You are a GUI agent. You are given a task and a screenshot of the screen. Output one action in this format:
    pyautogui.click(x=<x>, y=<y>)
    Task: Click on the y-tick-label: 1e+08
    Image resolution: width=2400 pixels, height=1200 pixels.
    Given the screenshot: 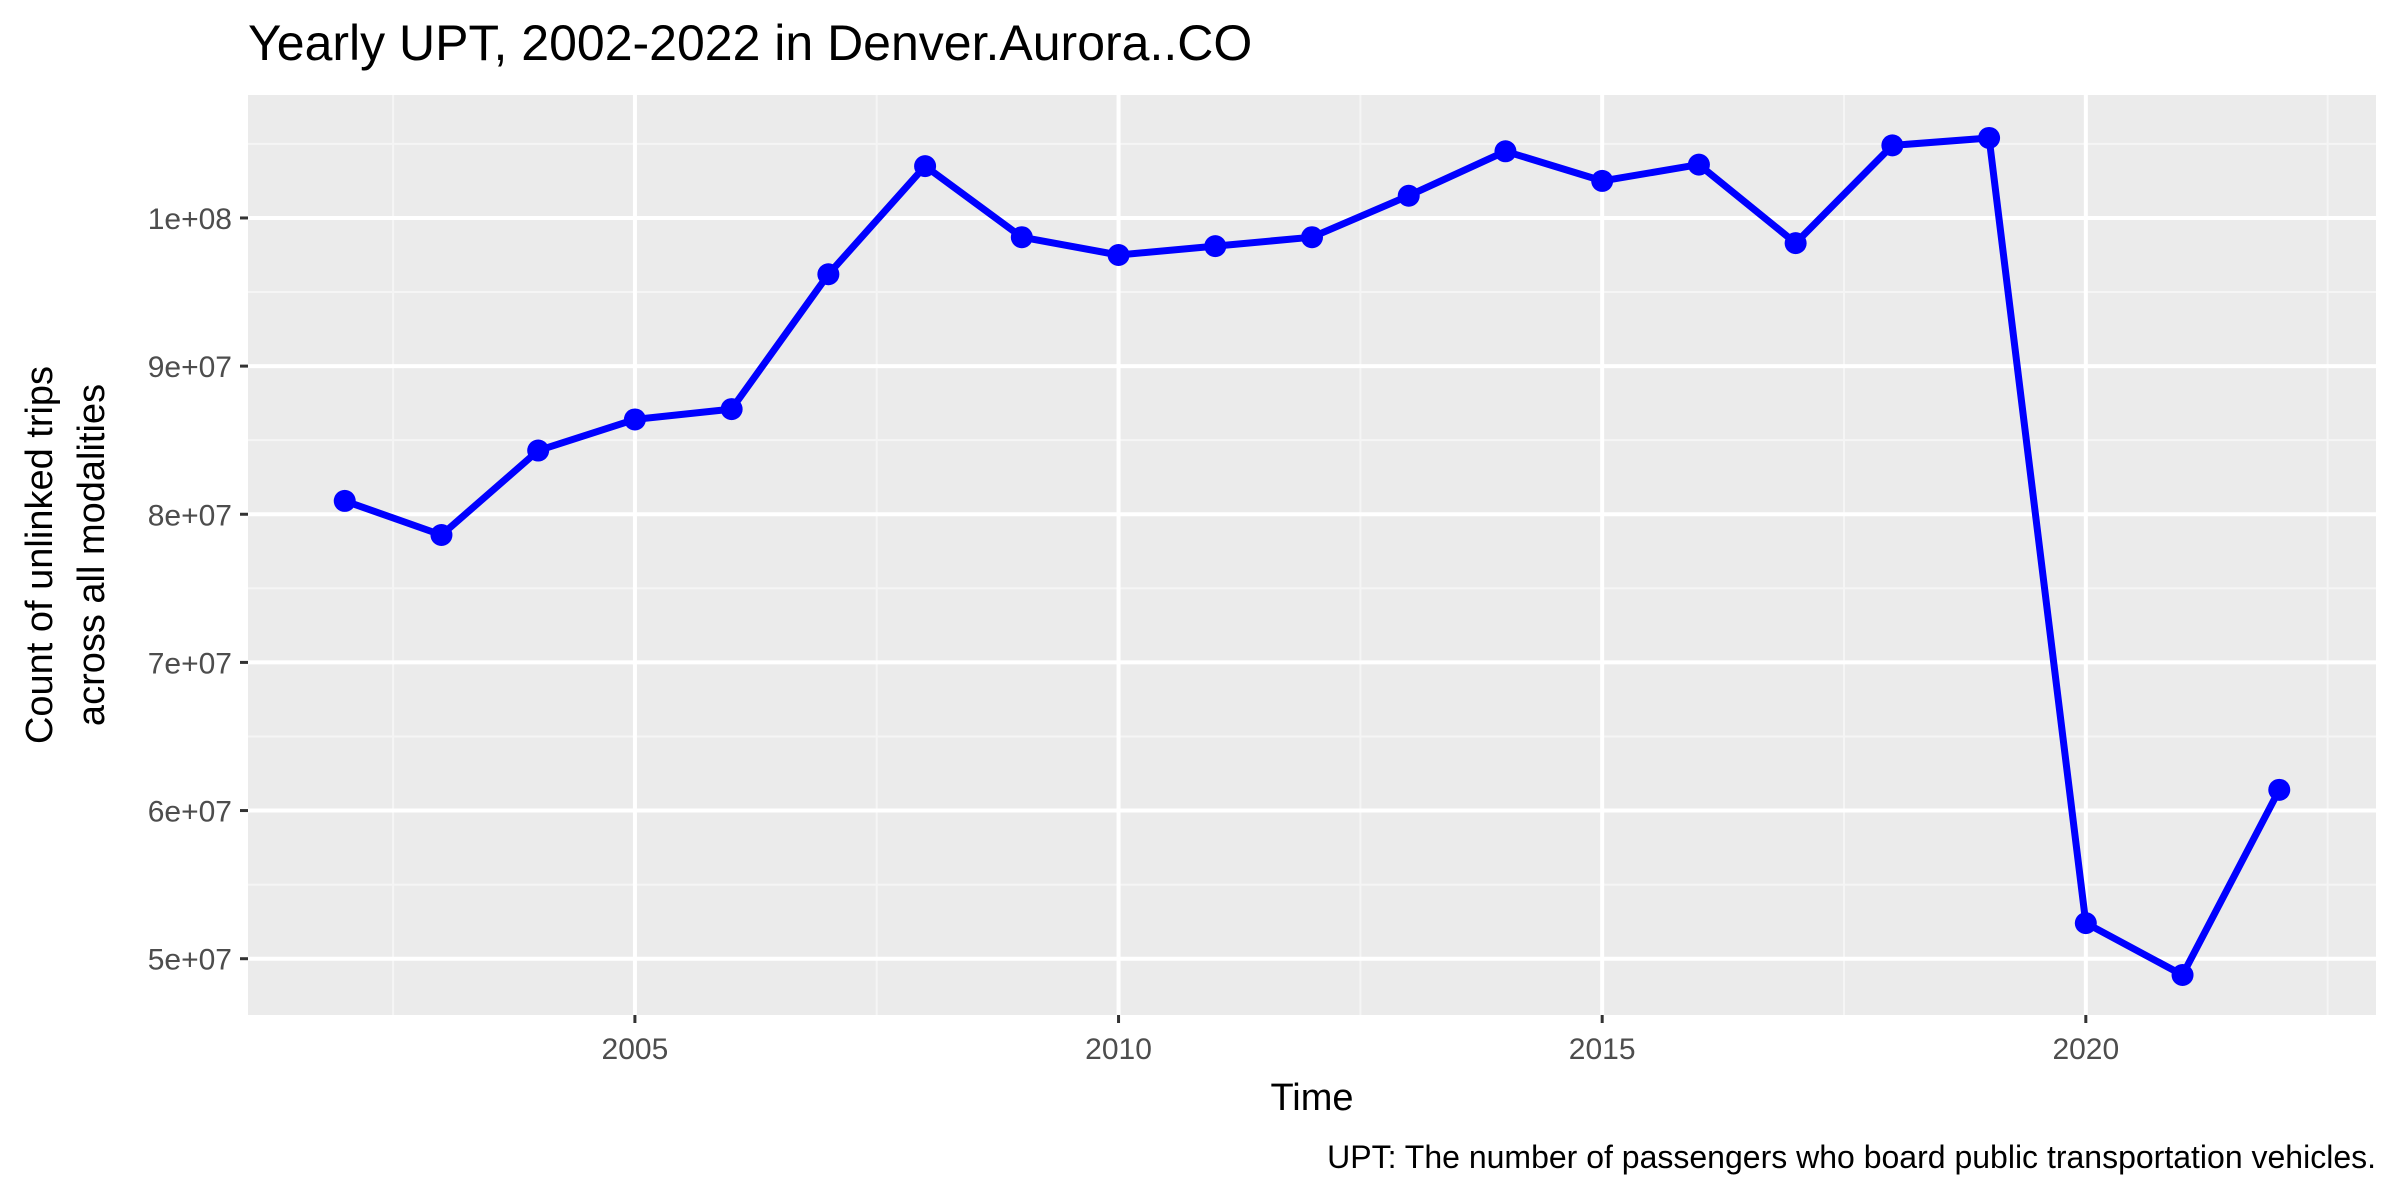 What is the action you would take?
    pyautogui.click(x=190, y=219)
    